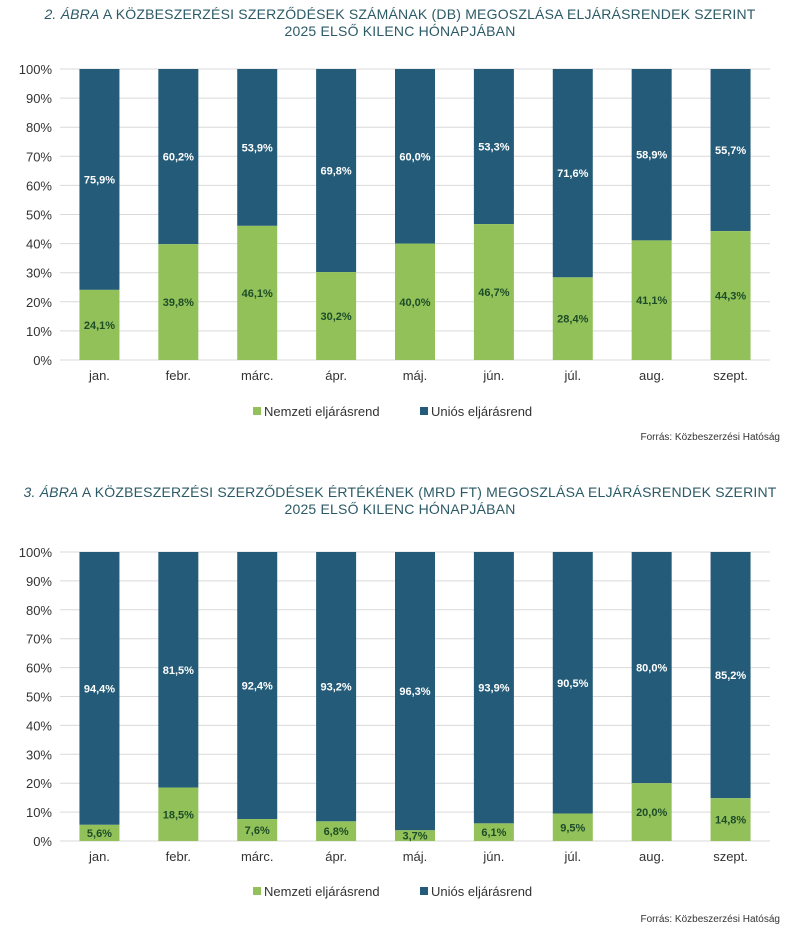 Image resolution: width=800 pixels, height=942 pixels. What do you see at coordinates (572, 174) in the screenshot?
I see `data-label-unios: 71,6%` at bounding box center [572, 174].